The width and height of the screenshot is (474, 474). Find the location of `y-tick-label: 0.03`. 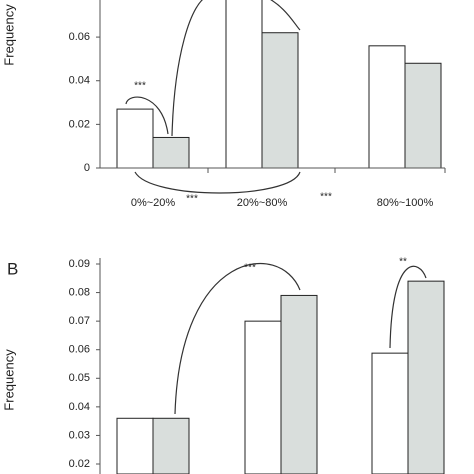

y-tick-label: 0.03 is located at coordinates (79, 435).